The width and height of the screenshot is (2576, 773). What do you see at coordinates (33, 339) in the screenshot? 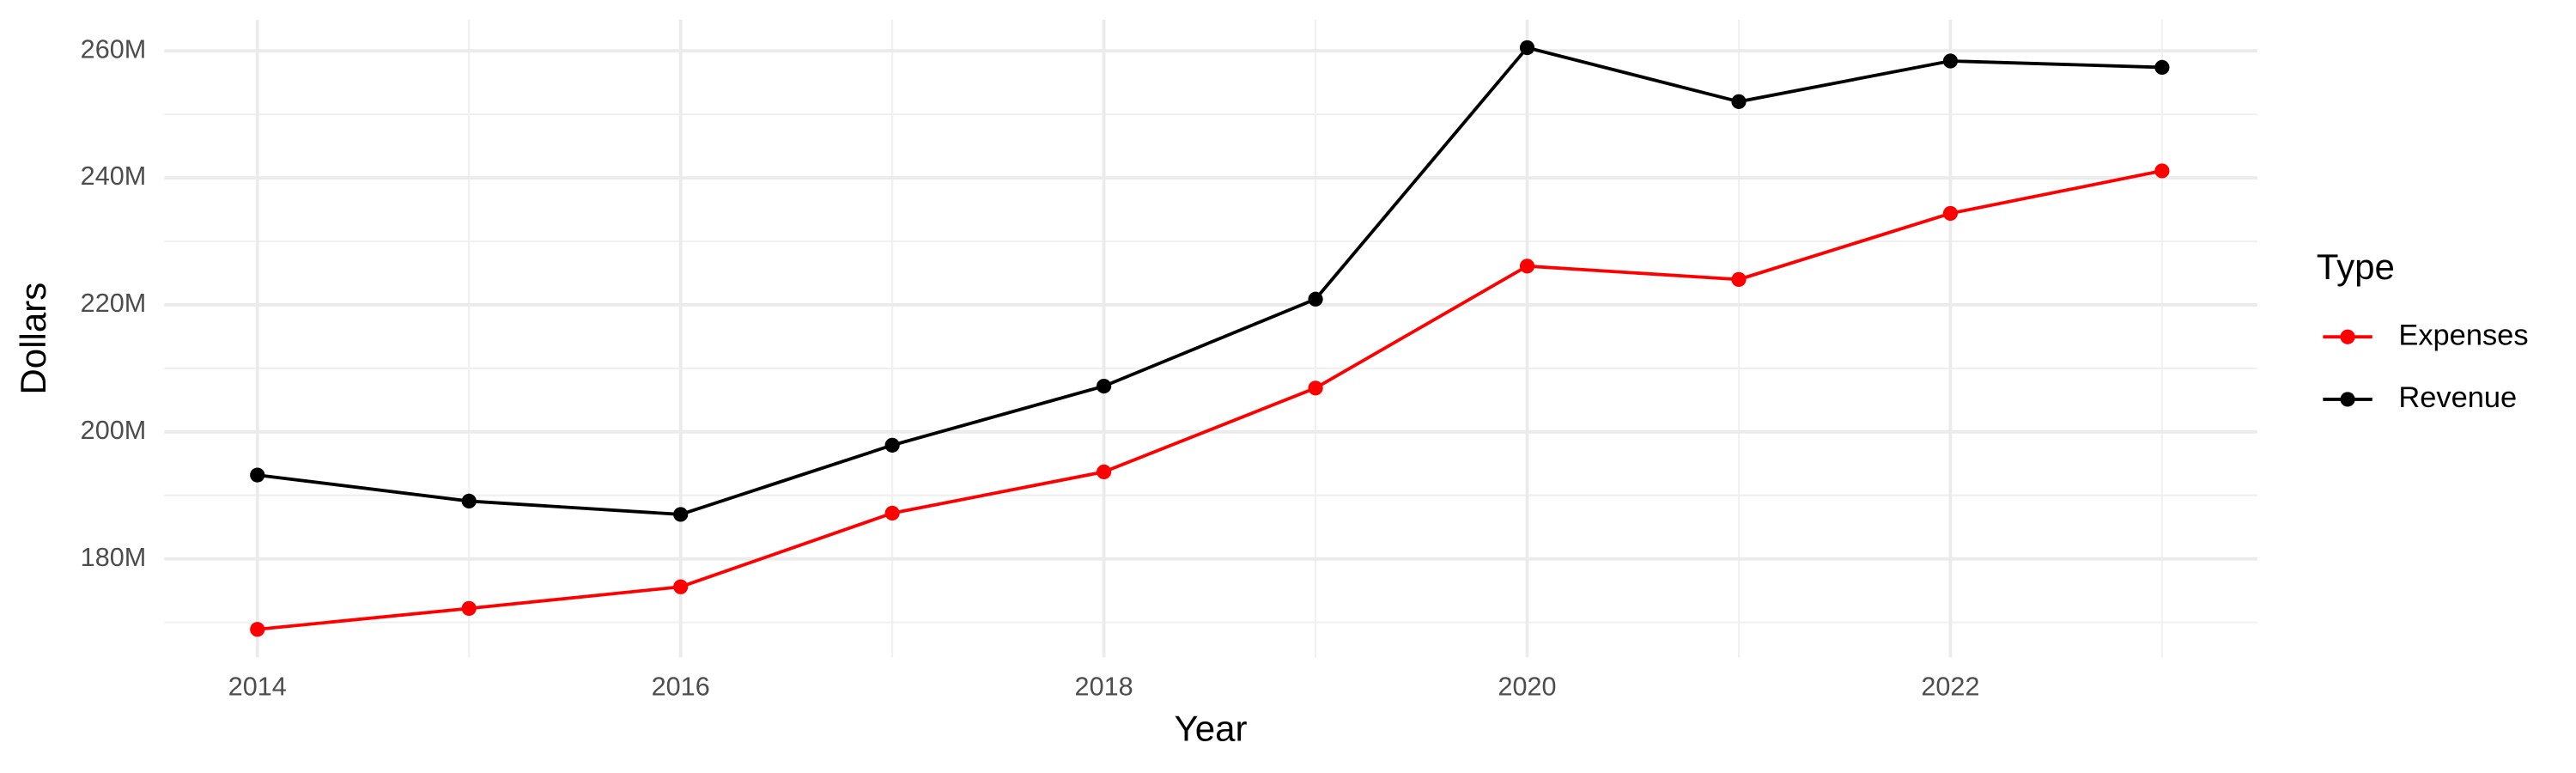
I see `y-axis-label: Dollars` at bounding box center [33, 339].